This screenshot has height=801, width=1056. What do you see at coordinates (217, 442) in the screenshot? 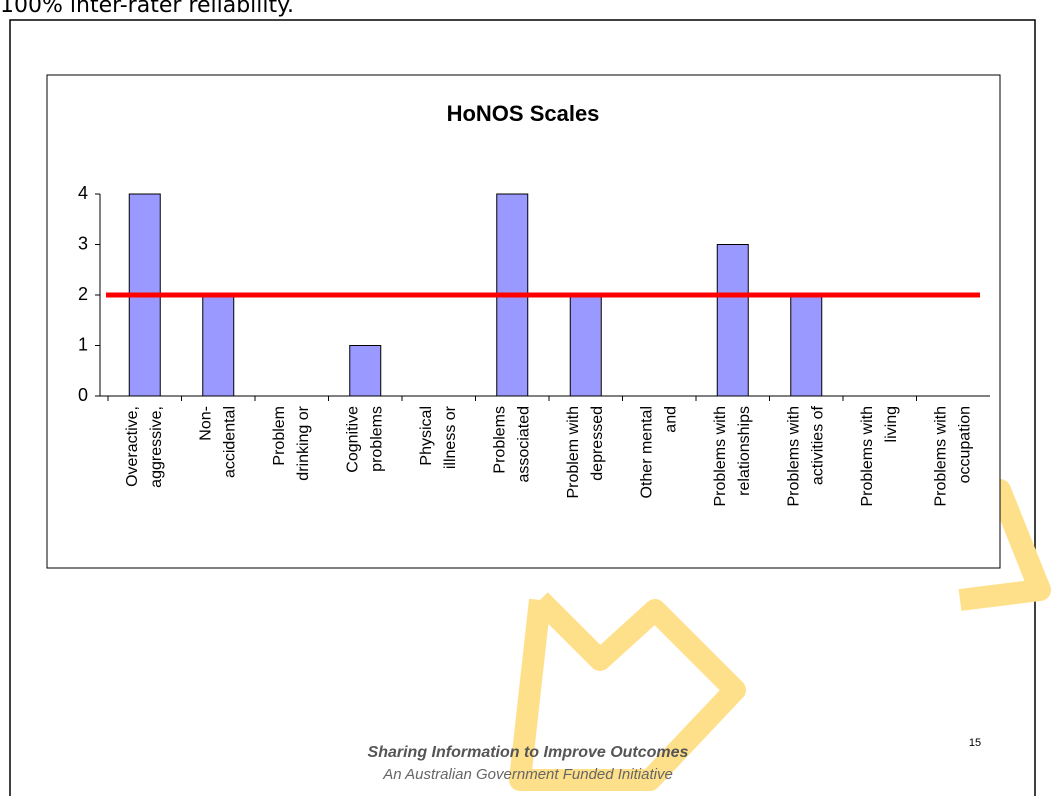
I see `x-tick-label: Non-accidental` at bounding box center [217, 442].